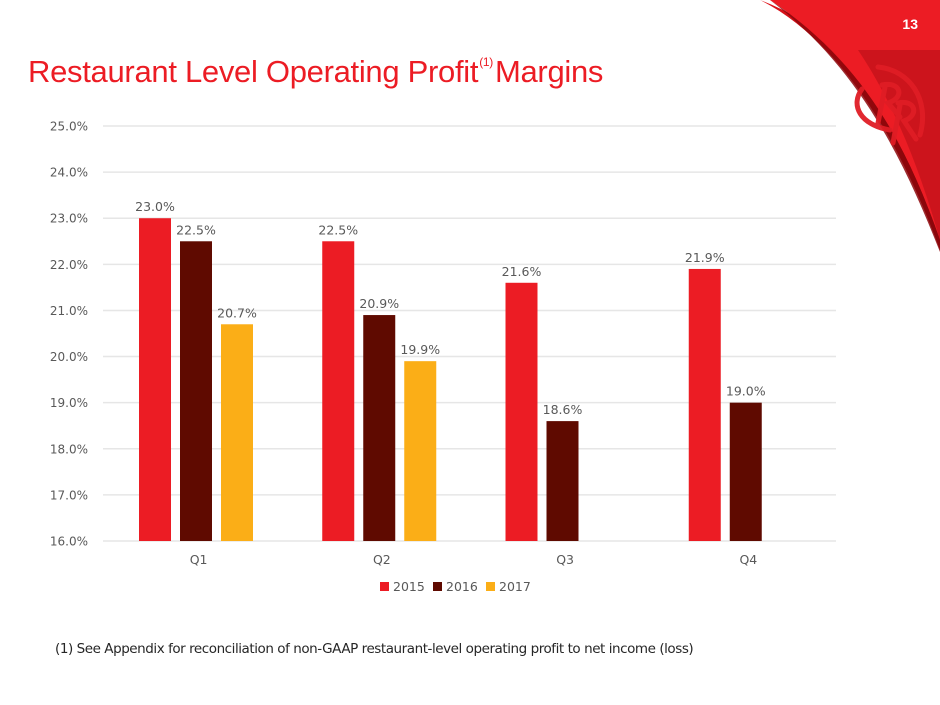  Describe the element at coordinates (69, 127) in the screenshot. I see `y-tick-label: 25.0%` at that location.